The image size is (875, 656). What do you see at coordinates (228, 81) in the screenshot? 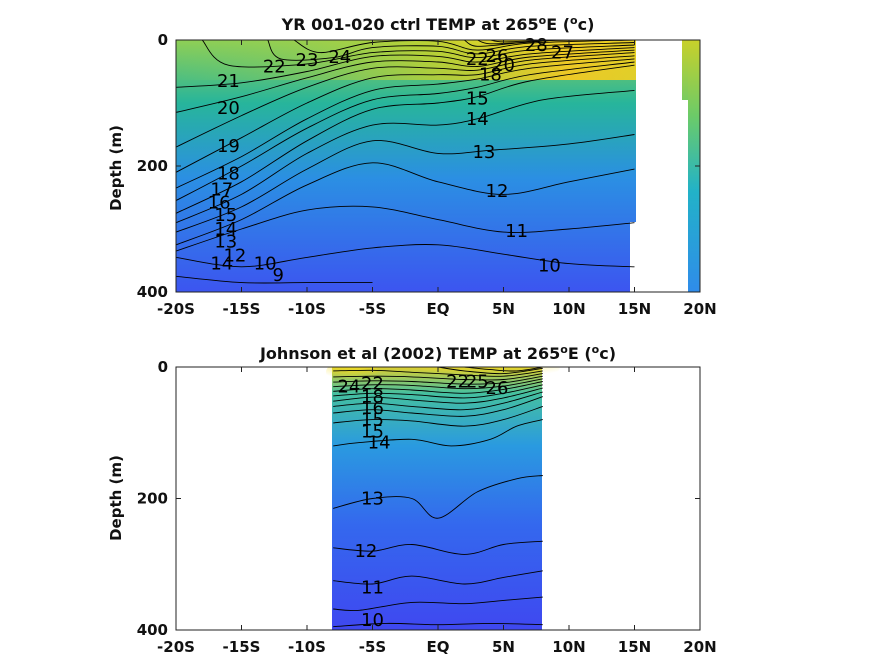
I see `contour-label: 21` at bounding box center [228, 81].